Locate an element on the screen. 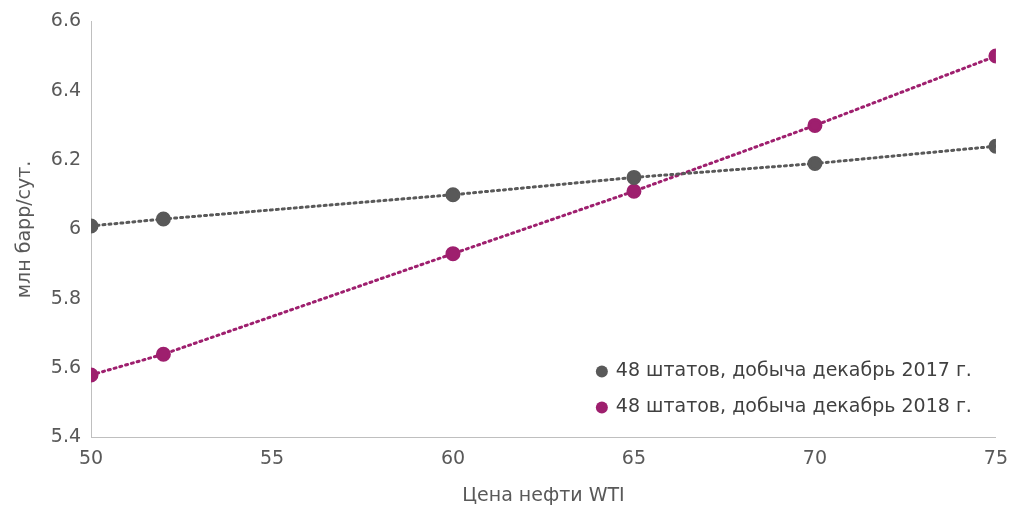 The width and height of the screenshot is (1018, 511). x-tick-label: 50 is located at coordinates (91, 456).